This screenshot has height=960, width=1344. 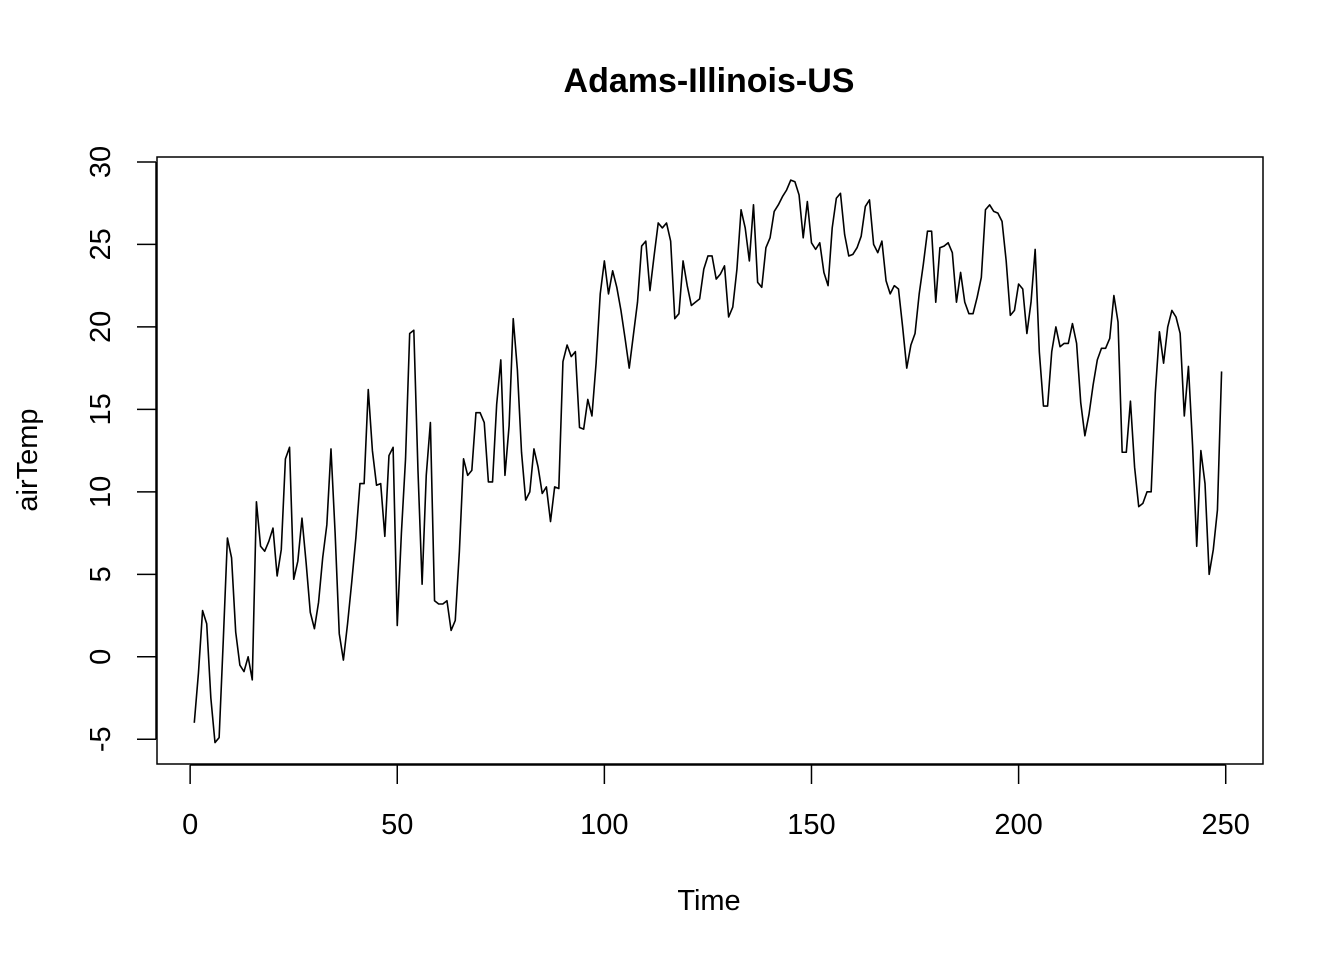 I want to click on x-tick-label: 200, so click(x=1018, y=825).